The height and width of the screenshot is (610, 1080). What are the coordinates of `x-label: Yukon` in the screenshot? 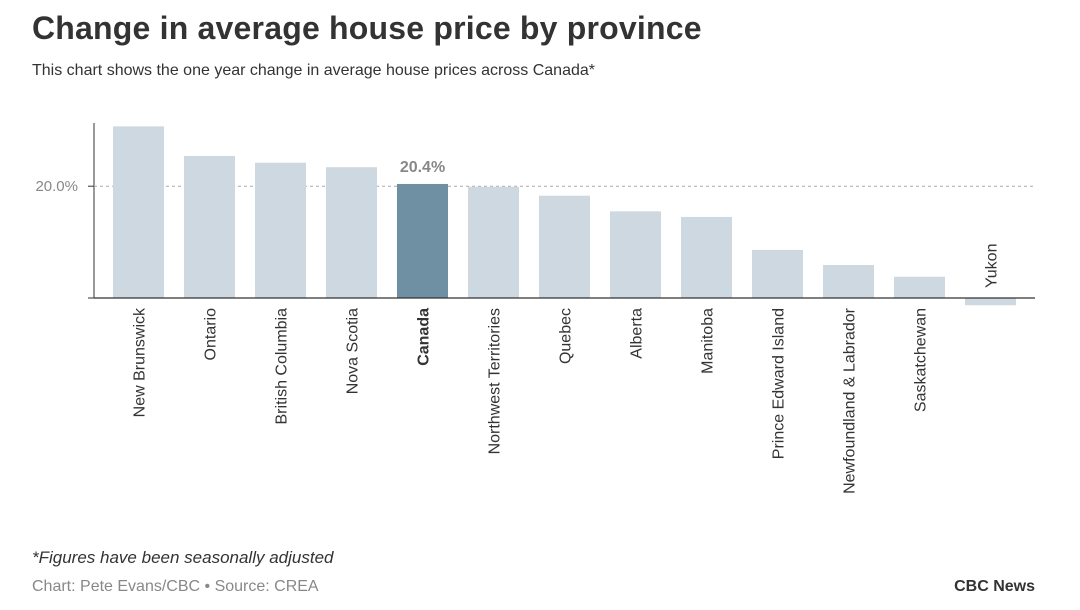 It's located at (992, 266).